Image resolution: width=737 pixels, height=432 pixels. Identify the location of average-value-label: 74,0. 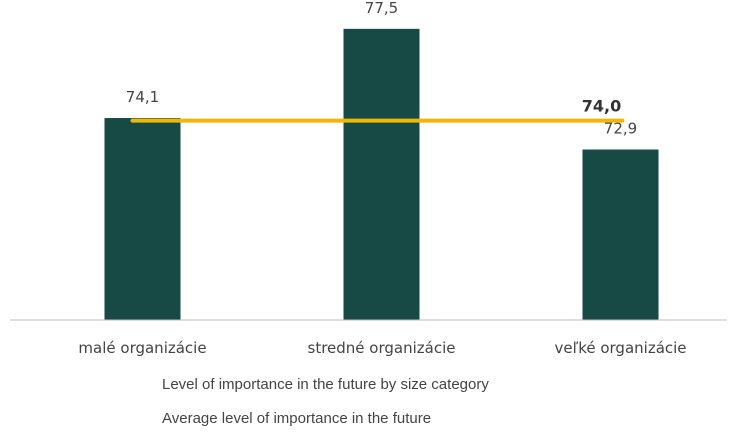
(601, 106).